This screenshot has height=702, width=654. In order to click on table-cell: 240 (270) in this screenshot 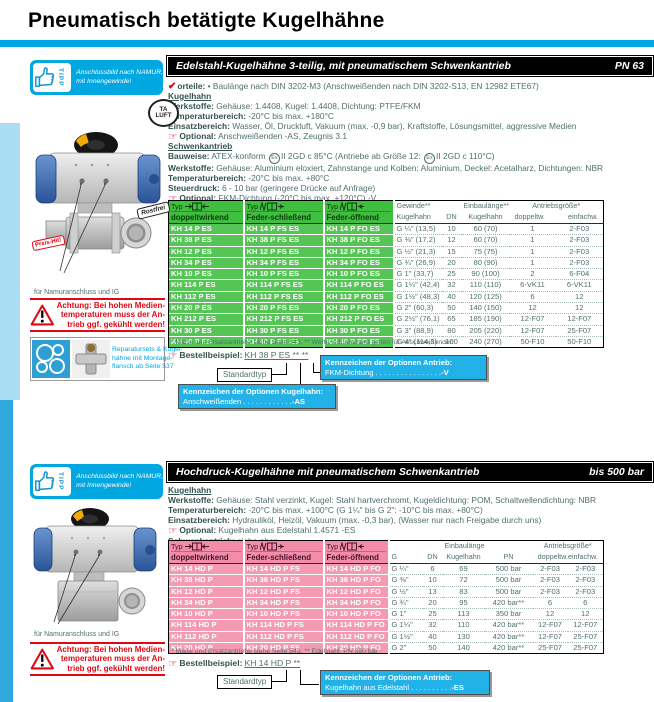, I will do `click(485, 342)`.